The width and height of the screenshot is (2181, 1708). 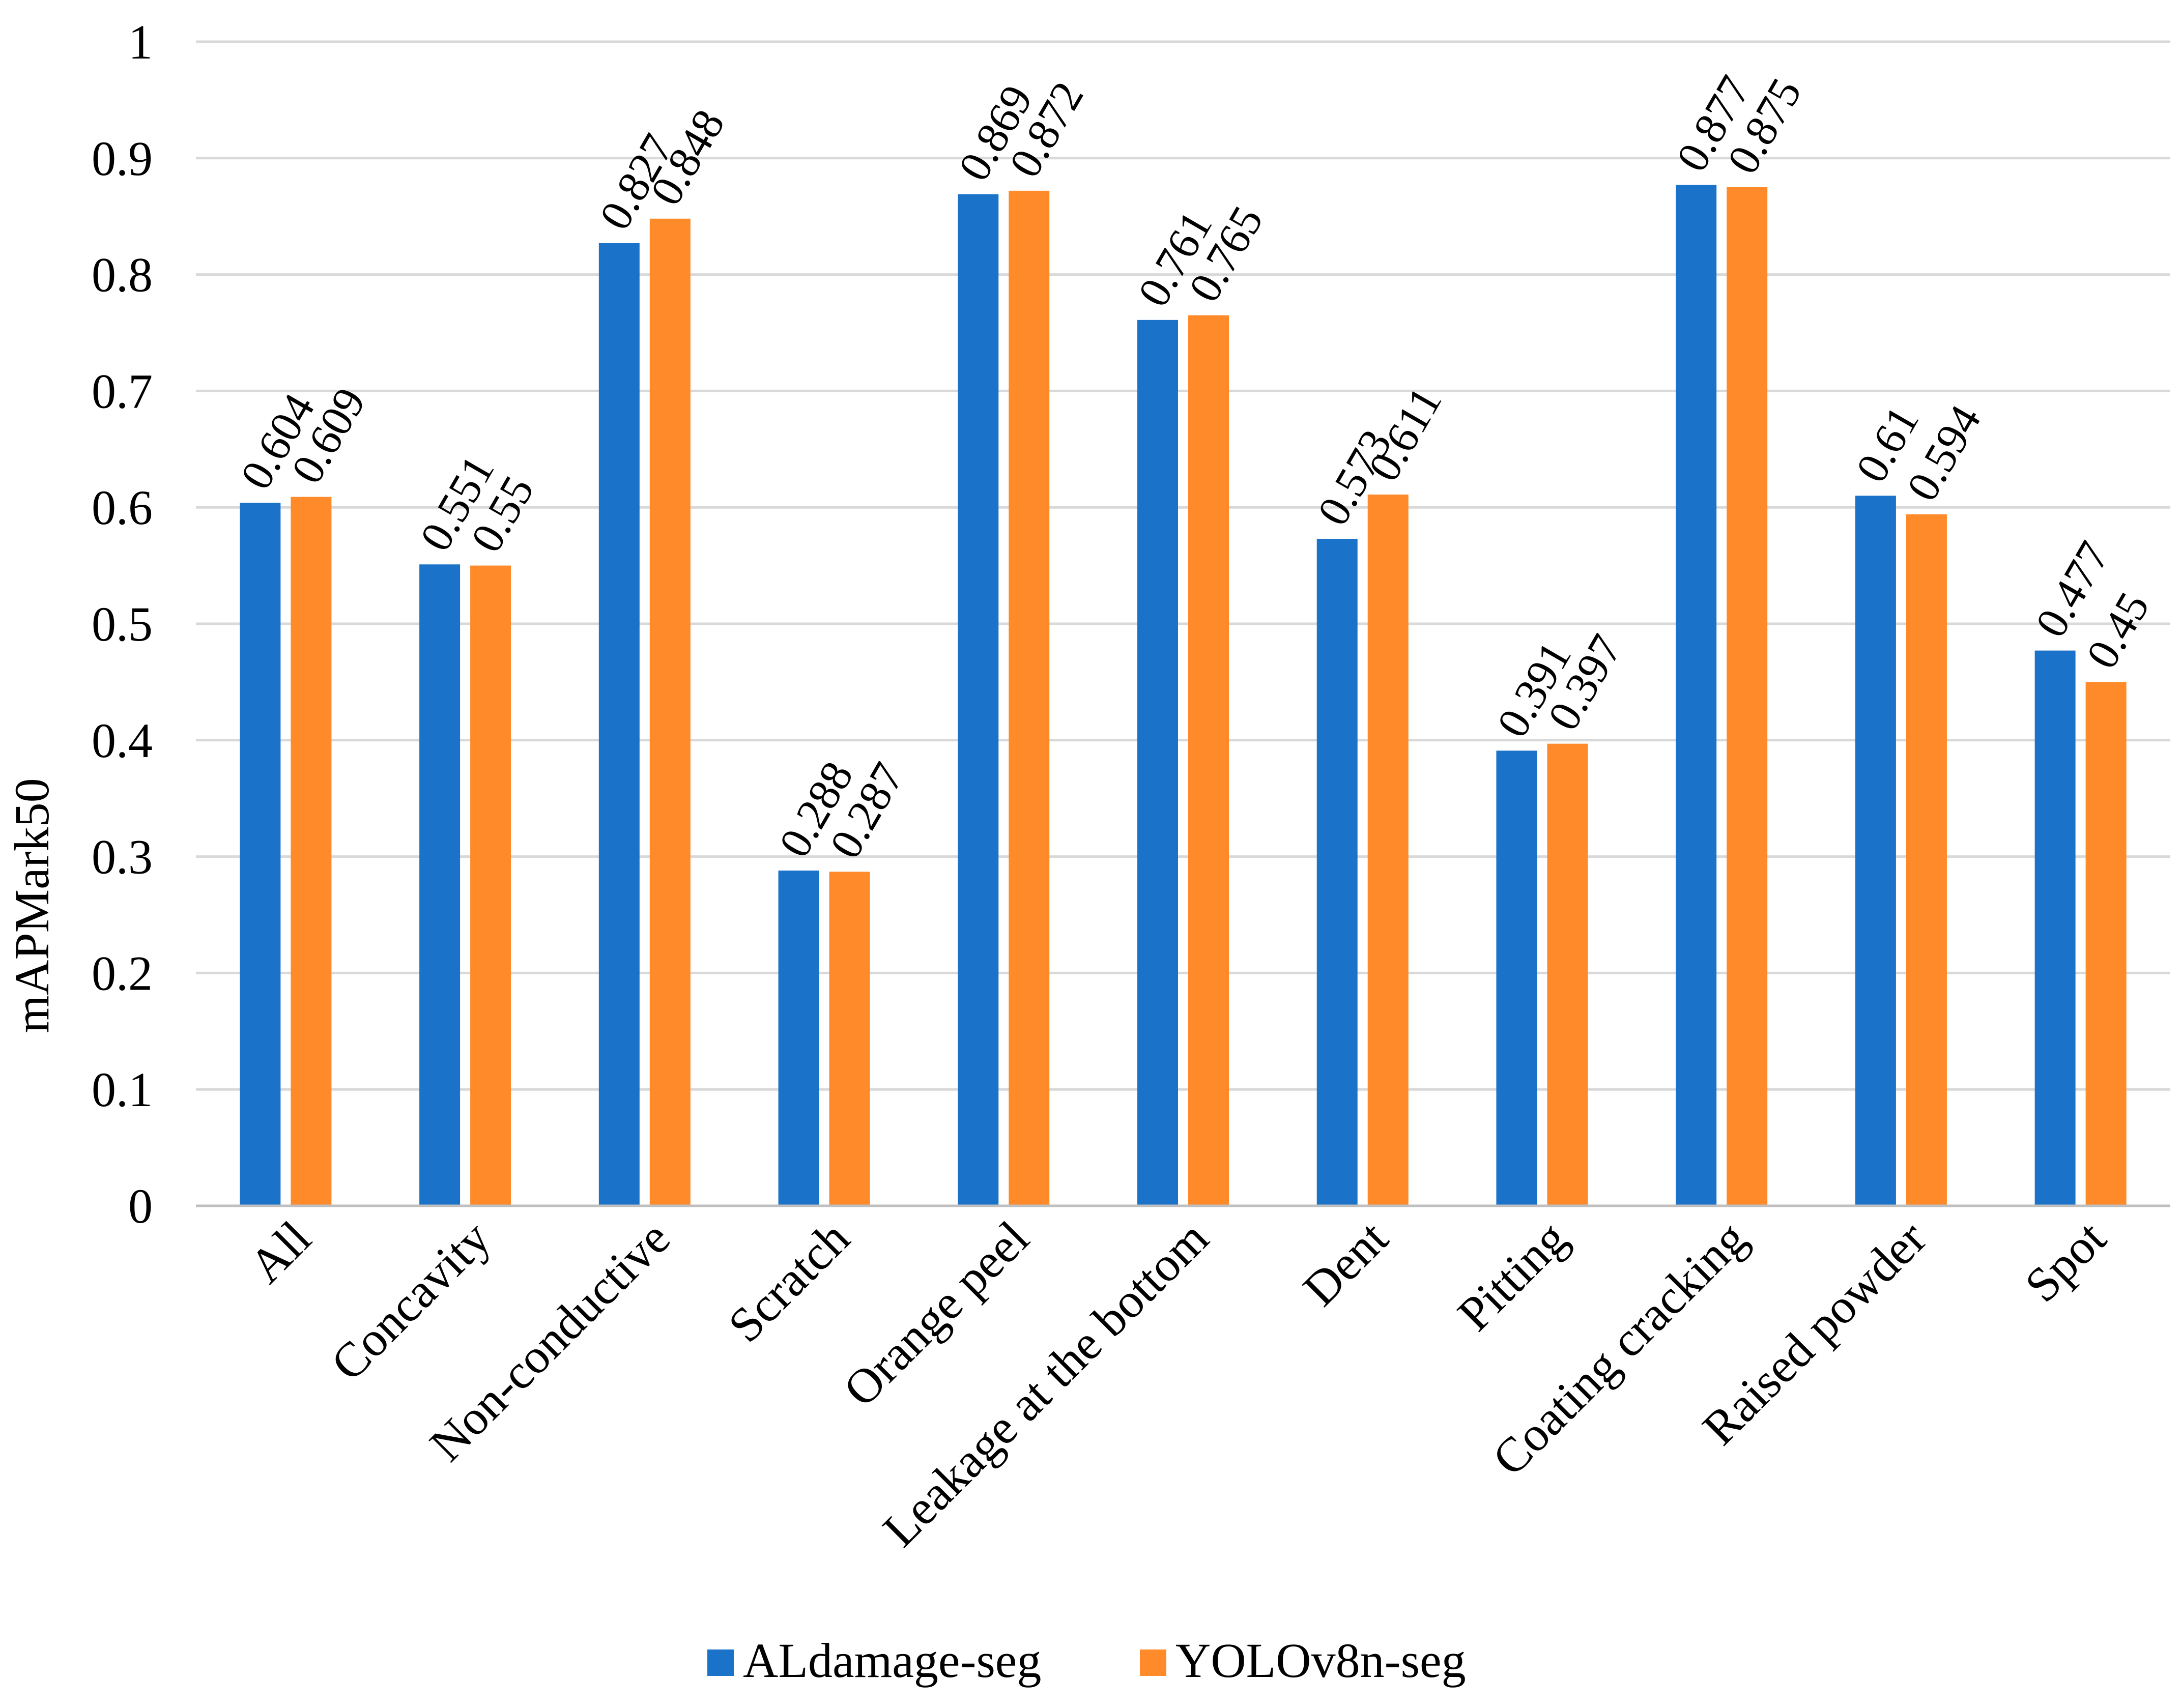 I want to click on y-axis-title: mAPMark50, so click(x=32, y=905).